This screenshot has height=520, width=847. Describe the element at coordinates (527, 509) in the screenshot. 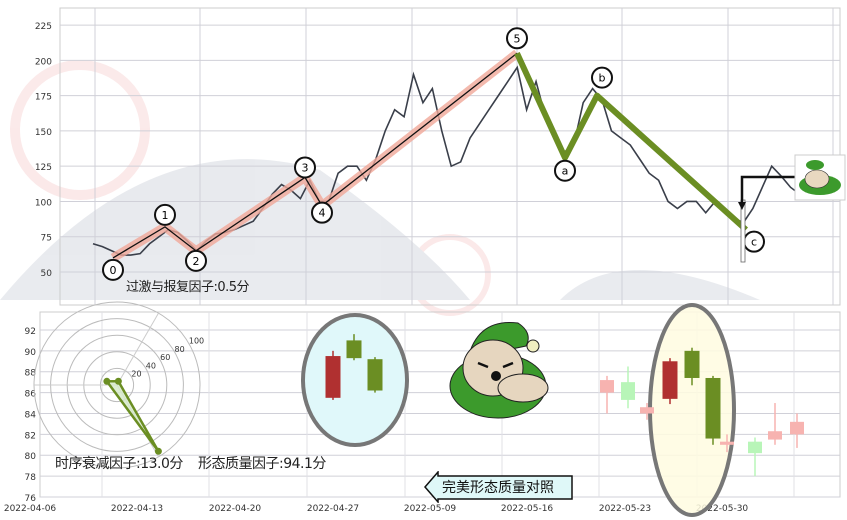

I see `x-tick-label: 2022-05-16` at that location.